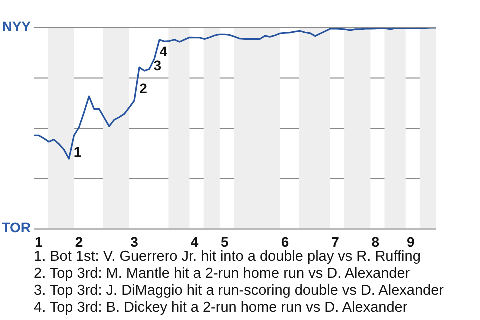 This screenshot has width=480, height=320. I want to click on x-tick-label: 3, so click(134, 242).